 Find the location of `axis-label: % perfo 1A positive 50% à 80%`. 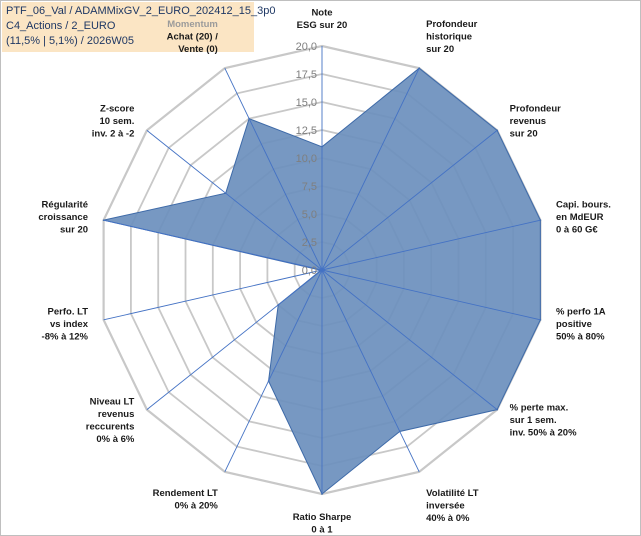

axis-label: % perfo 1A positive 50% à 80% is located at coordinates (581, 324).